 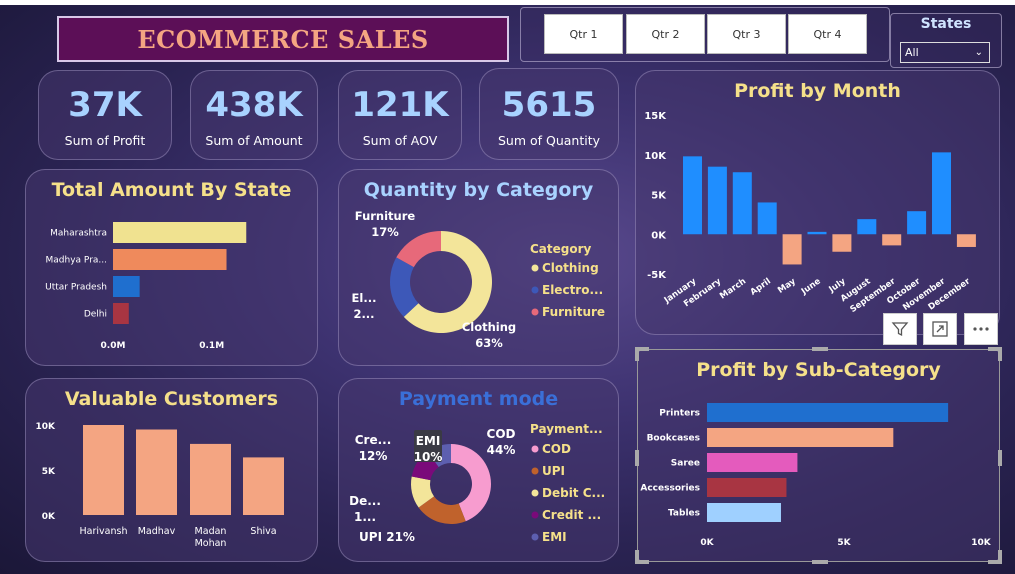 What do you see at coordinates (940, 329) in the screenshot?
I see `focus-mode-icon` at bounding box center [940, 329].